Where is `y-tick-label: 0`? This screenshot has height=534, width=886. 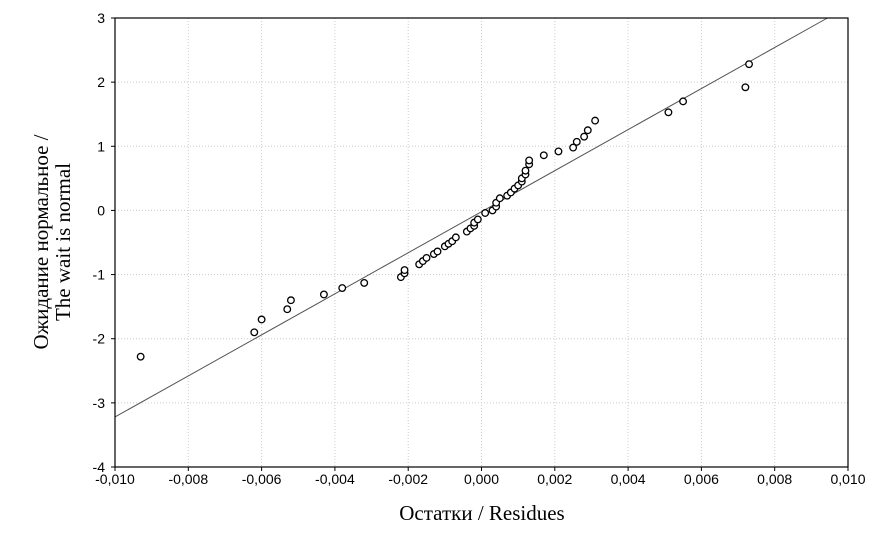 y-tick-label: 0 is located at coordinates (101, 210).